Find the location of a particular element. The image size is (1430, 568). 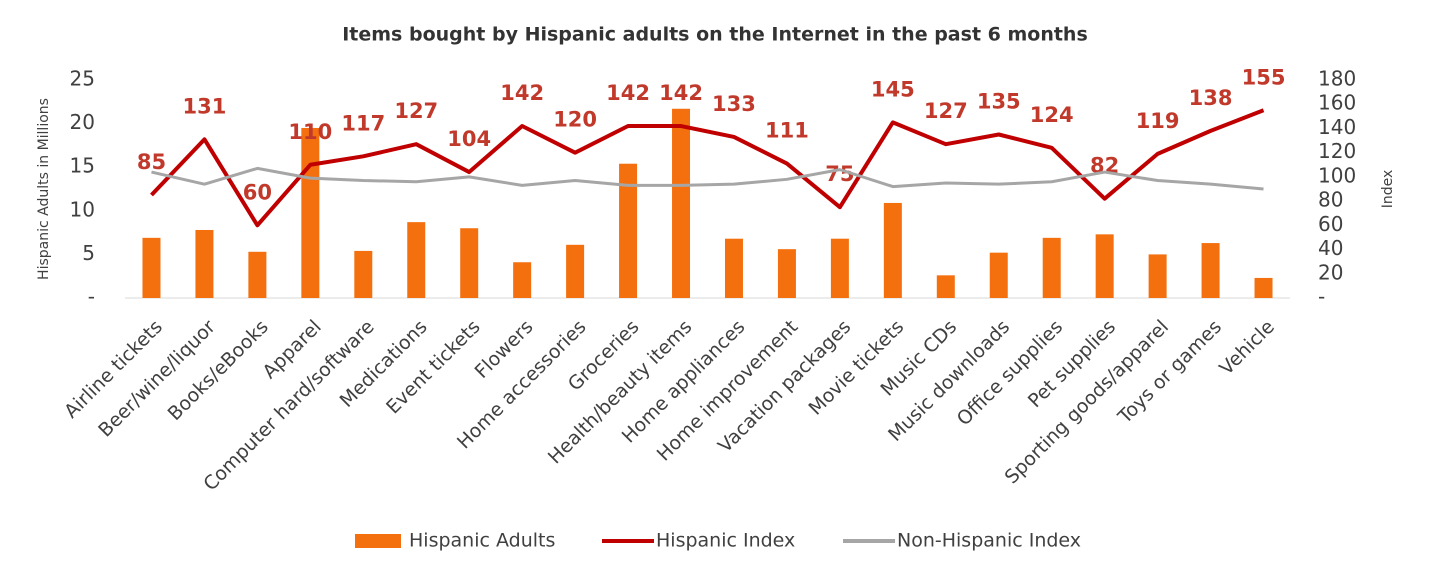

y-tick-label: 15 is located at coordinates (82, 166).